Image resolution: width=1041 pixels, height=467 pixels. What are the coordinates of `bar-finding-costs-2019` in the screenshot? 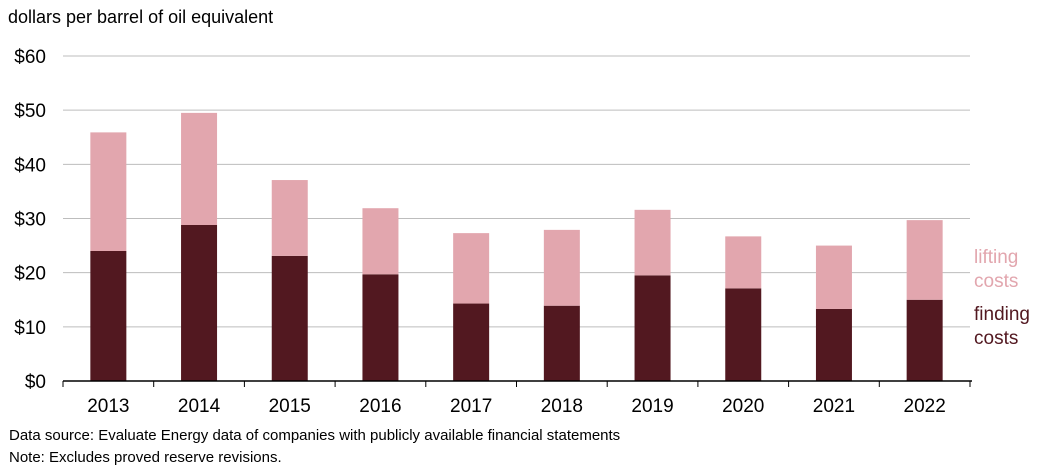 It's located at (652, 328).